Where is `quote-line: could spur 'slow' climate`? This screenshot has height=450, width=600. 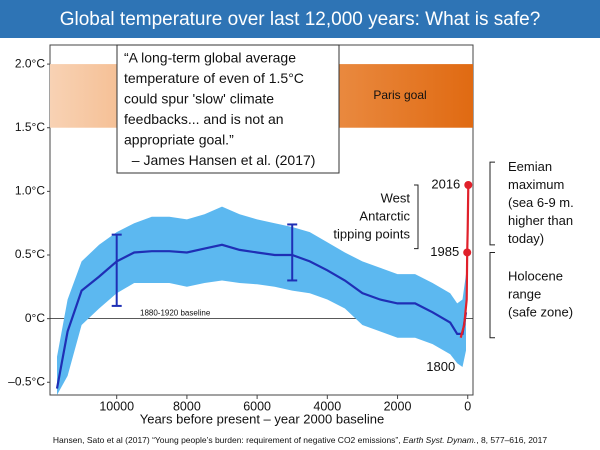 quote-line: could spur 'slow' climate is located at coordinates (199, 99).